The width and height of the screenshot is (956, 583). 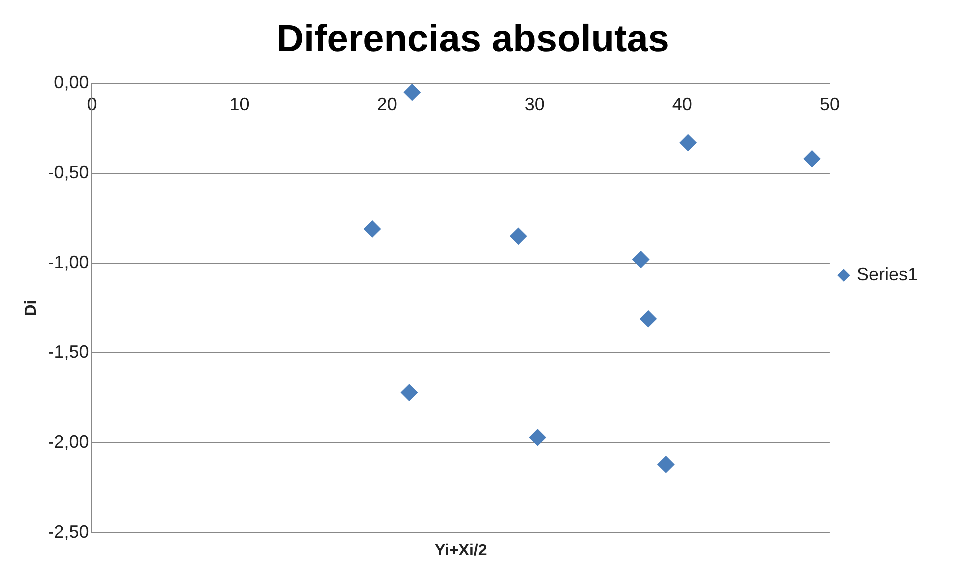 I want to click on chart-title: Diferencias absolutas, so click(x=473, y=39).